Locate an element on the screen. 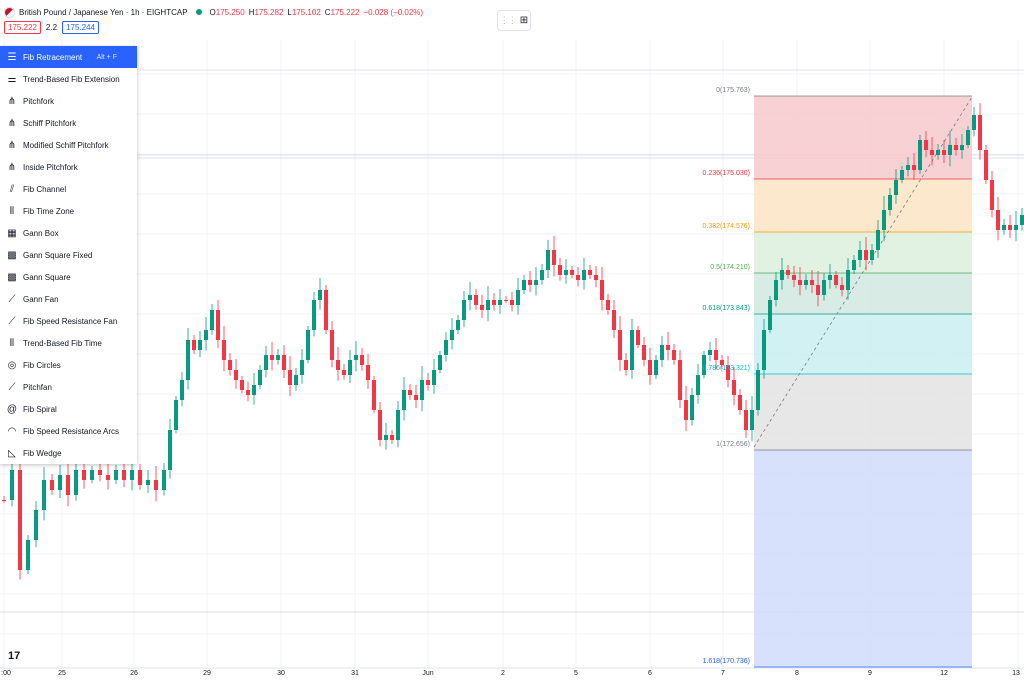 The height and width of the screenshot is (683, 1024). time-axis-label: 7 is located at coordinates (723, 673).